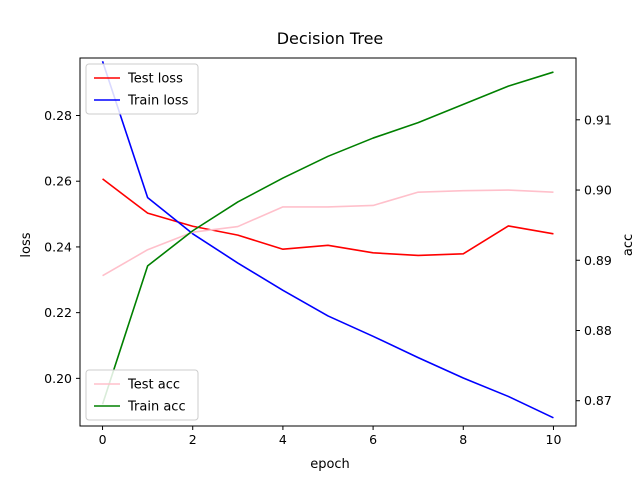 Image resolution: width=640 pixels, height=480 pixels. Describe the element at coordinates (142, 395) in the screenshot. I see `legend-box-lower-left` at that location.